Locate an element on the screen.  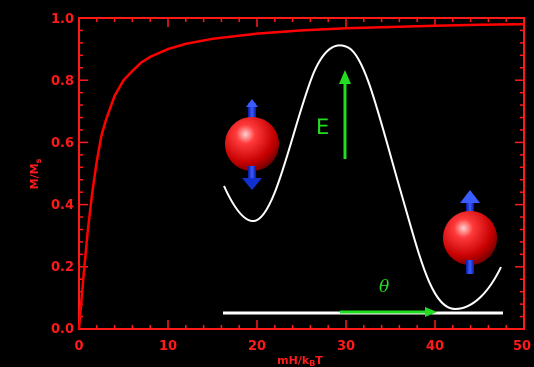
particle-spin-up-icon is located at coordinates (470, 232).